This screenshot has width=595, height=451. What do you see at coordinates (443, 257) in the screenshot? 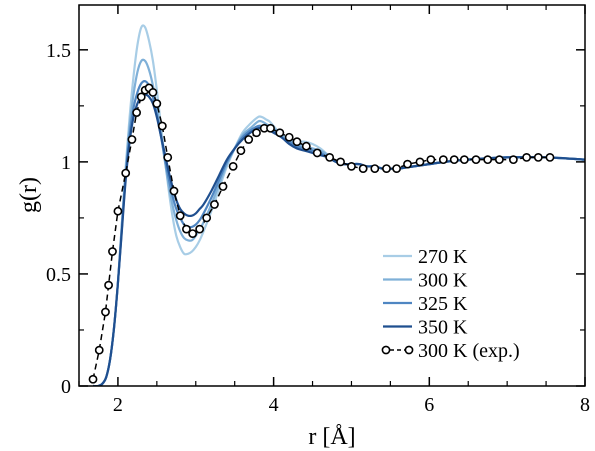
I see `legend-label: 270 K` at bounding box center [443, 257].